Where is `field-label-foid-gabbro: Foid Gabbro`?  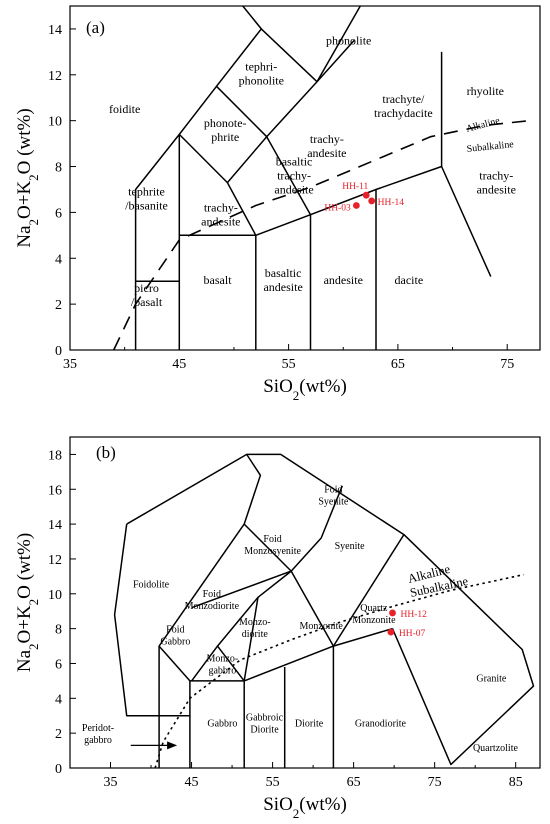
field-label-foid-gabbro: Foid Gabbro is located at coordinates (175, 636).